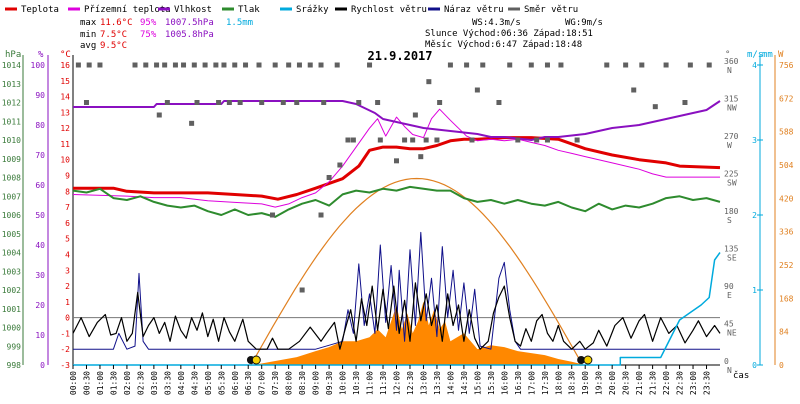 The image size is (800, 404). I want to click on hpa-tick-8: 1006, so click(11, 215).